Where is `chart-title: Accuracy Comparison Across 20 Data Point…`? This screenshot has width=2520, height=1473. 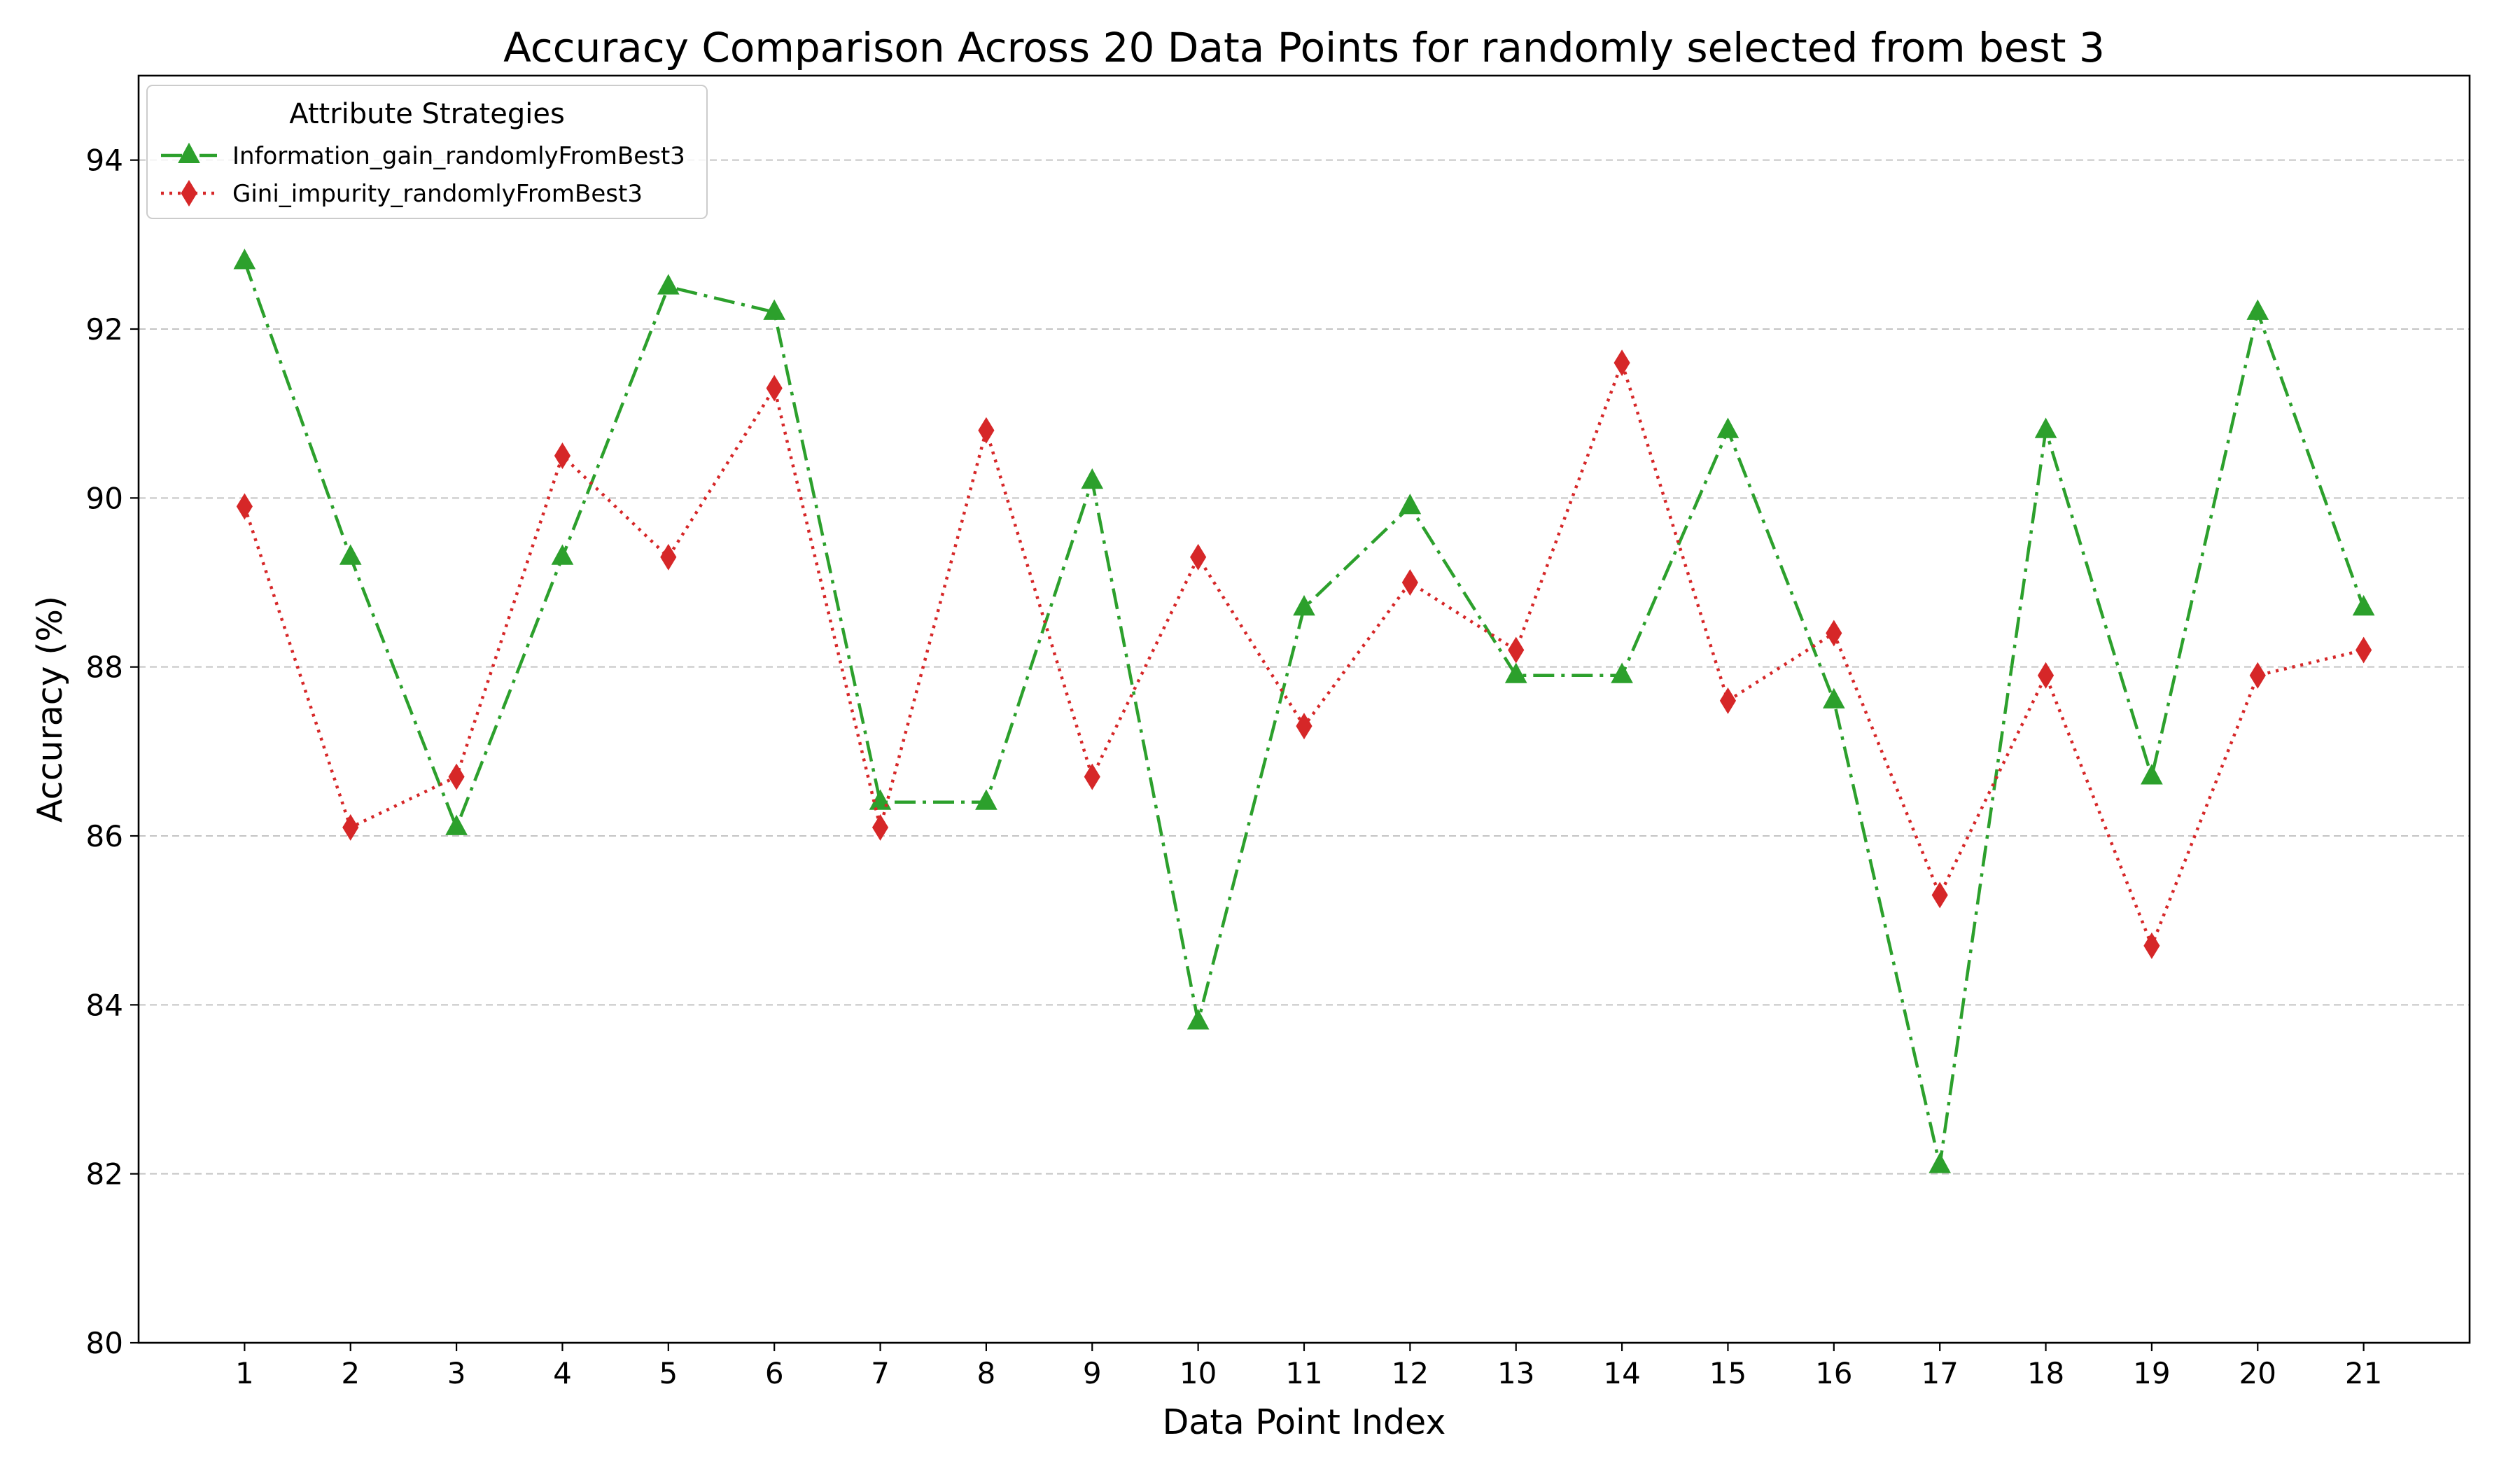 chart-title: Accuracy Comparison Across 20 Data Point… is located at coordinates (1304, 47).